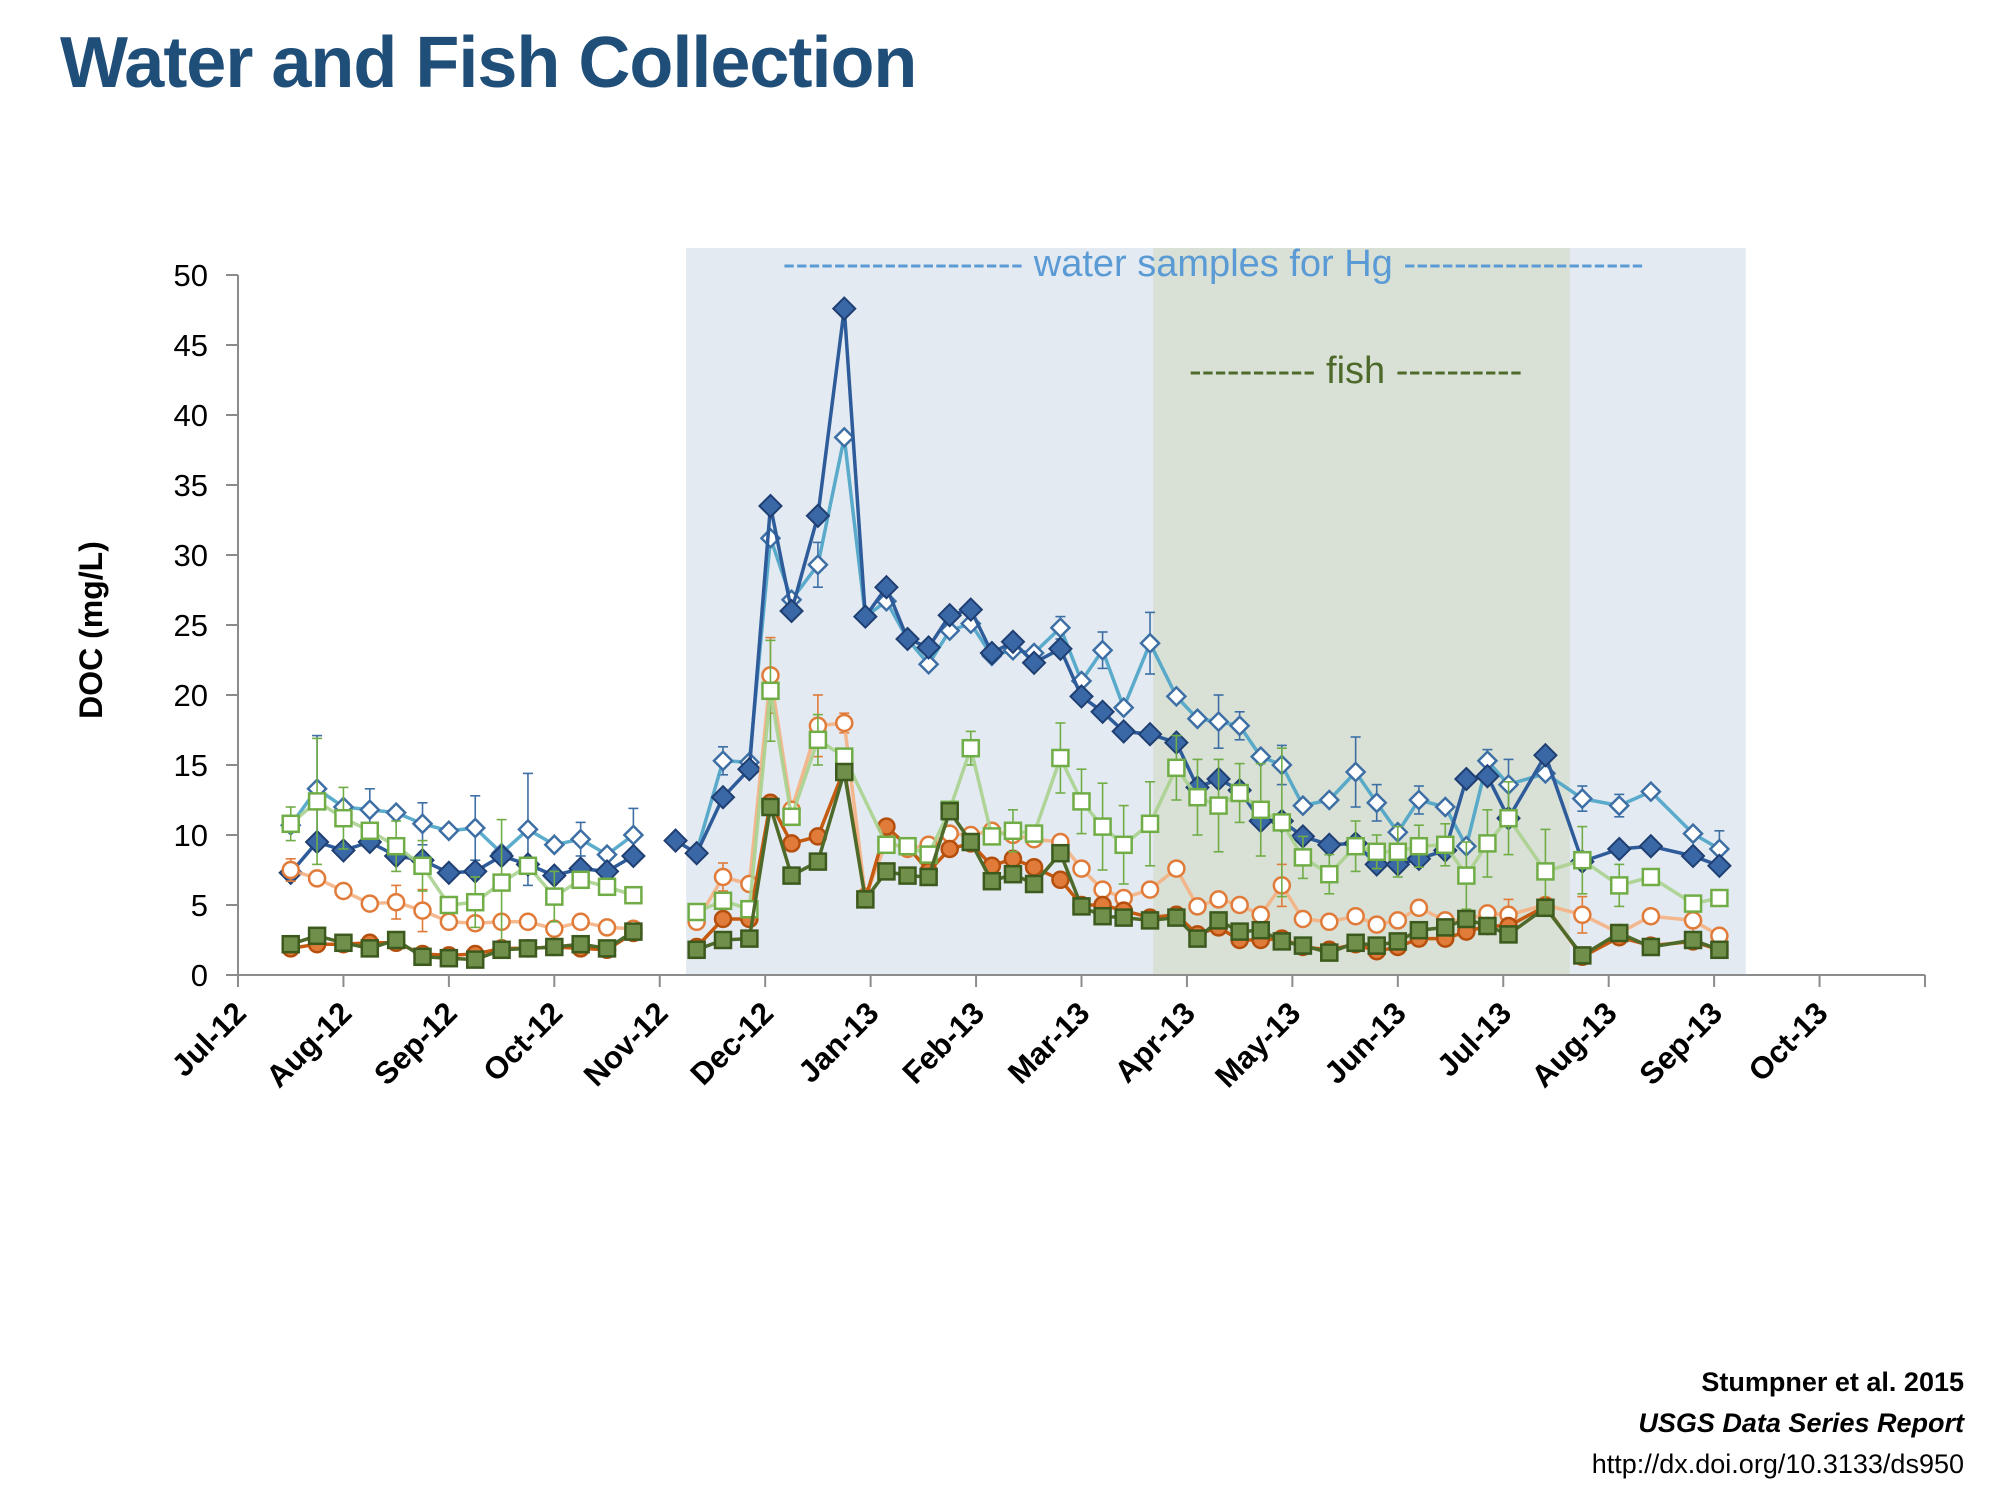 Image resolution: width=2000 pixels, height=1500 pixels. I want to click on y-tick-label: 0, so click(199, 975).